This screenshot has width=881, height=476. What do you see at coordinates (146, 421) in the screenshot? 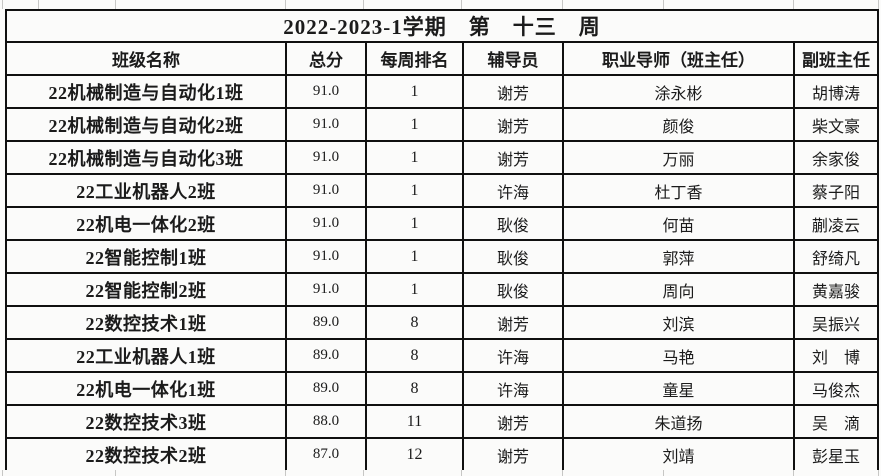
I see `cell-class-name: 22数控技术3班` at bounding box center [146, 421].